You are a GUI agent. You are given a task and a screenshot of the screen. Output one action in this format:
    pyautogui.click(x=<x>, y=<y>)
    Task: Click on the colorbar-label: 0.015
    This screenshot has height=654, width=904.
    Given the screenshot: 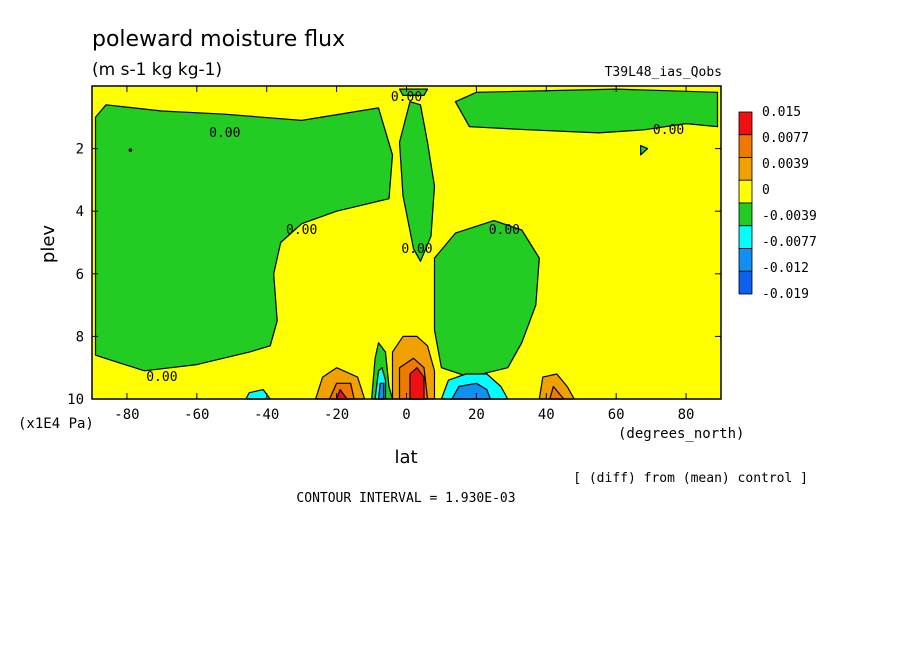 What is the action you would take?
    pyautogui.click(x=781, y=112)
    